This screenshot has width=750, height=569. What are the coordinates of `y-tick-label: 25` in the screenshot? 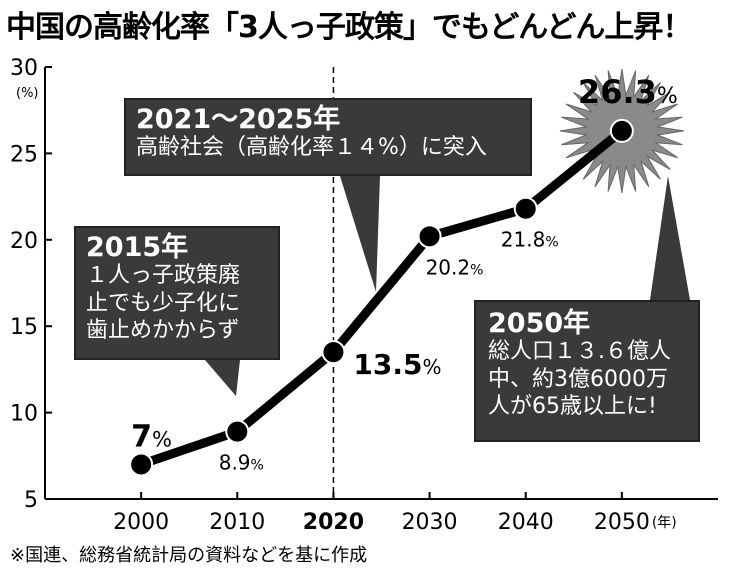 It's located at (24, 154).